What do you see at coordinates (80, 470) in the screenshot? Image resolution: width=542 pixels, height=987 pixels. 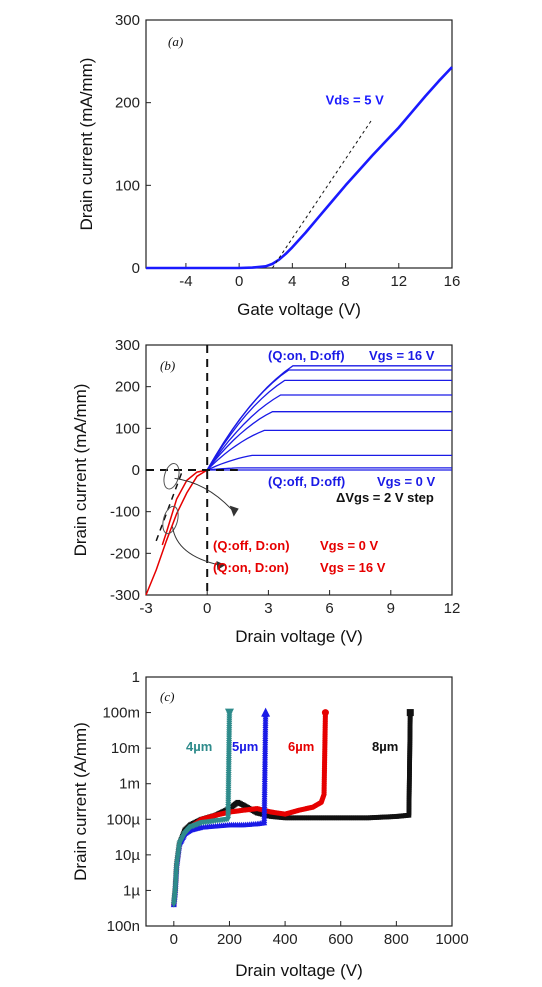 I see `panel-b-y-axis-title: Drain current (mA/mm)` at bounding box center [80, 470].